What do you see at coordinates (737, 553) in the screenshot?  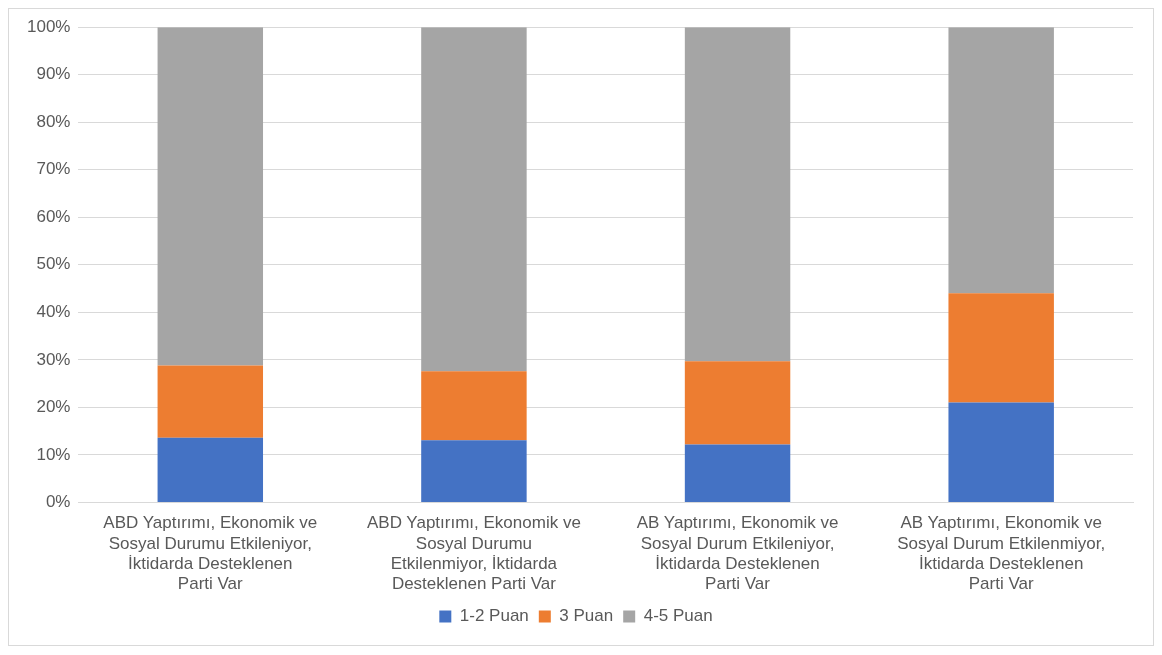 I see `x-tick-label: AB Yaptırımı, Ekonomik ve Sosyal Durum Etkileniyor, İktidarda Desteklenen Parti Var` at bounding box center [737, 553].